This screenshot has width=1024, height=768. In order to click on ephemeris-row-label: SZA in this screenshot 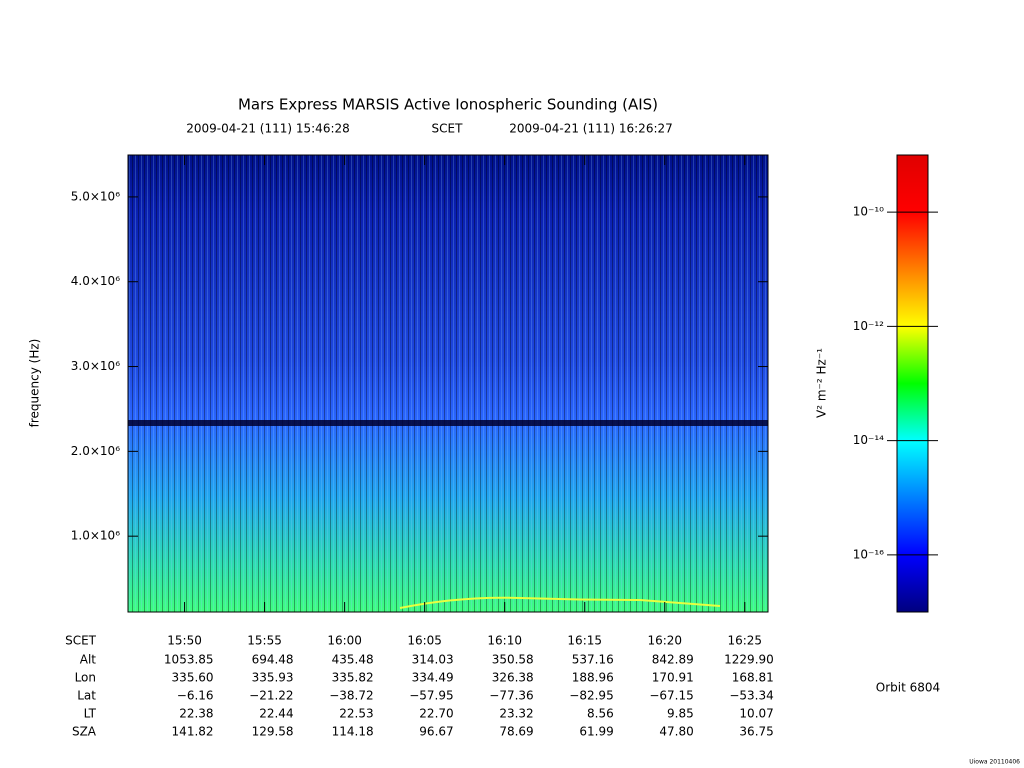, I will do `click(84, 732)`.